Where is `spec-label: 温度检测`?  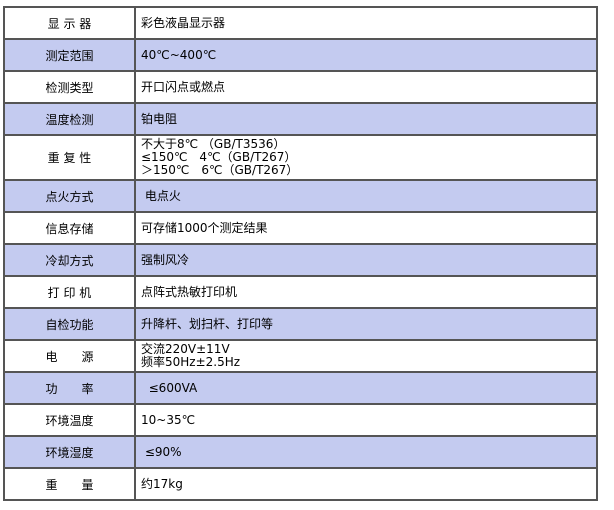 spec-label: 温度检测 is located at coordinates (69, 119).